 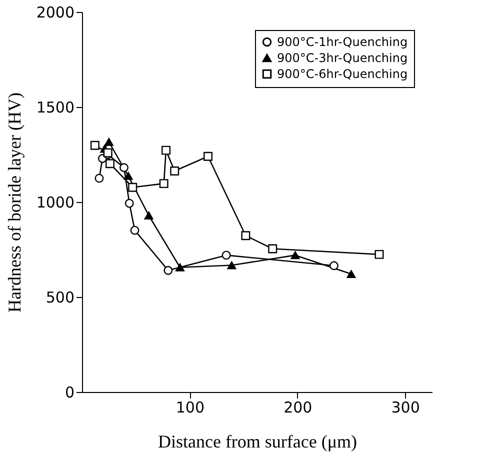 What do you see at coordinates (55, 203) in the screenshot?
I see `y-tick-label: 1000` at bounding box center [55, 203].